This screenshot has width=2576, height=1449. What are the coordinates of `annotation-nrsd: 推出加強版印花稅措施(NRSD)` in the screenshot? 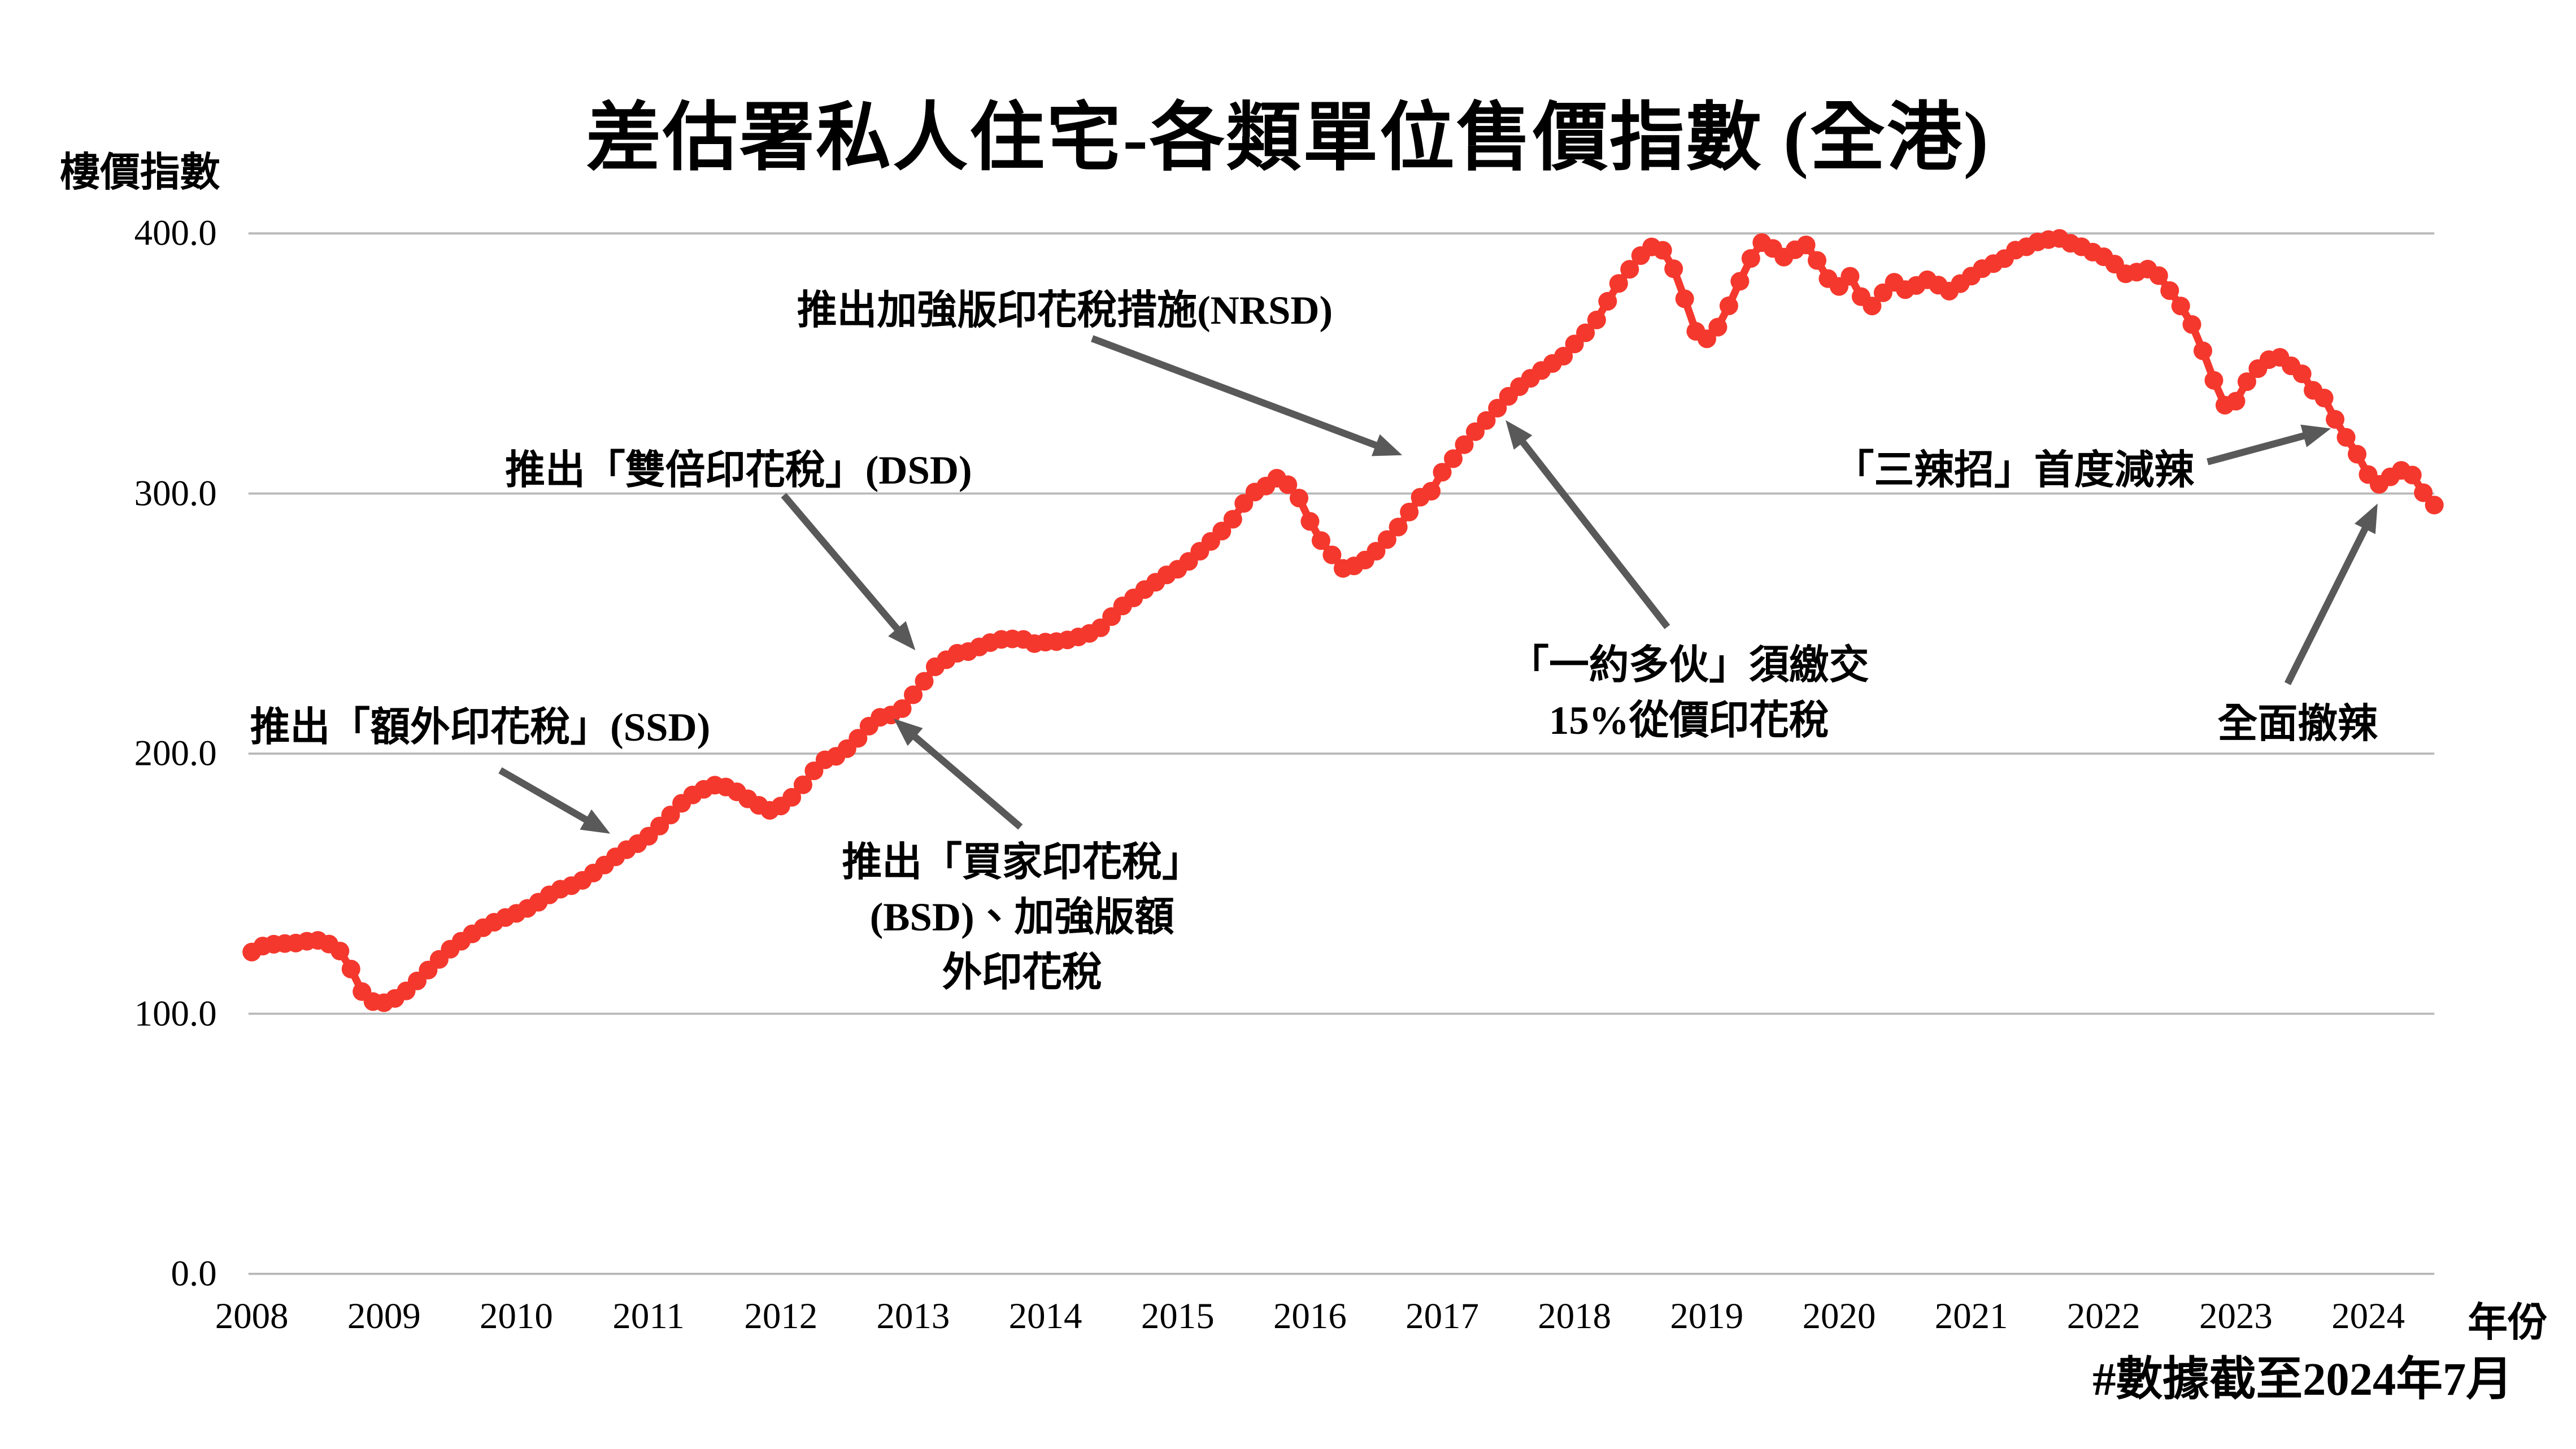 It's located at (1065, 311).